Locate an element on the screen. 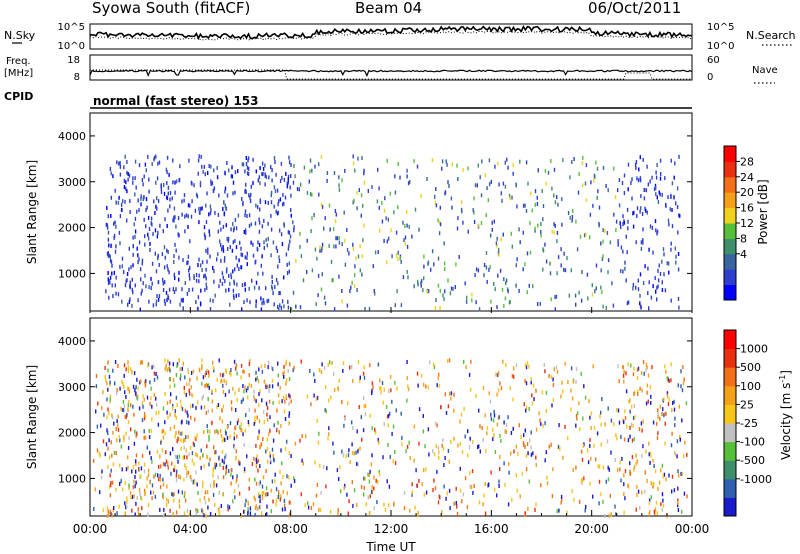 The image size is (800, 554). colorbar-segment is located at coordinates (730, 470).